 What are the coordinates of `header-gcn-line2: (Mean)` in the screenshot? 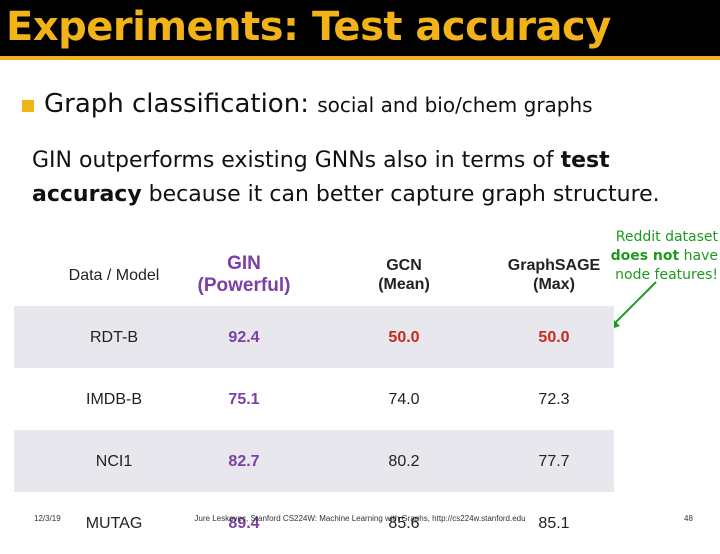 It's located at (404, 284).